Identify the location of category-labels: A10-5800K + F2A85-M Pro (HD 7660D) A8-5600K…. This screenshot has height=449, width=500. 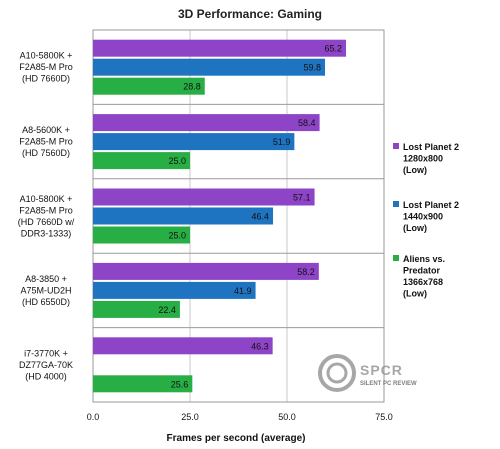
(46, 216).